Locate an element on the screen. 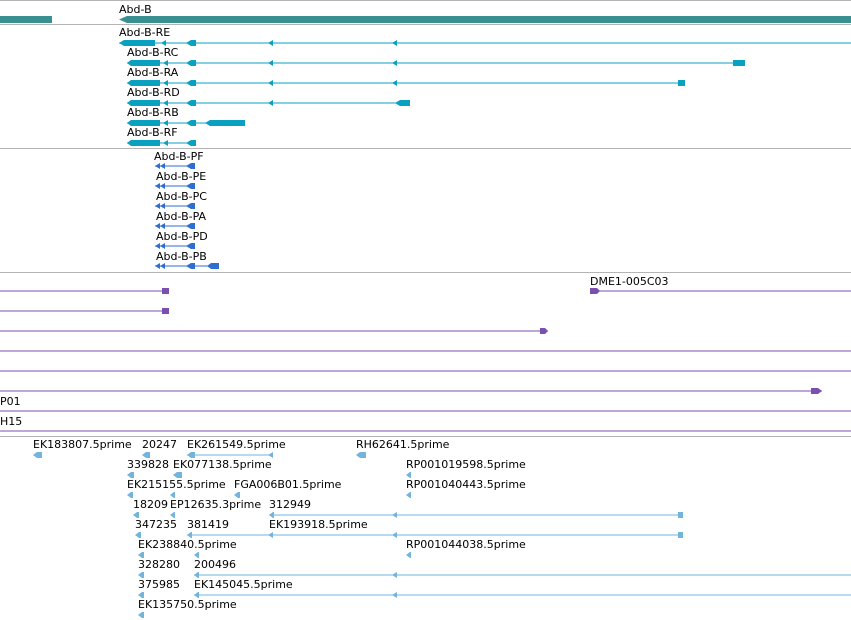  transcript-row: Abd-B-RA is located at coordinates (406, 76).